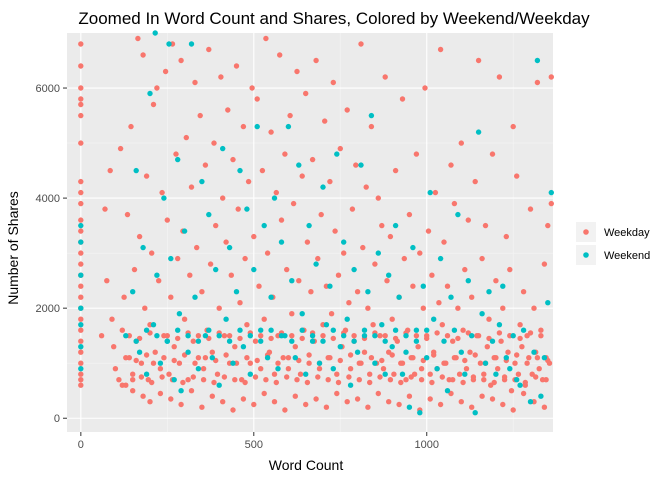 The width and height of the screenshot is (672, 480). I want to click on legend-key-weekday, so click(586, 232).